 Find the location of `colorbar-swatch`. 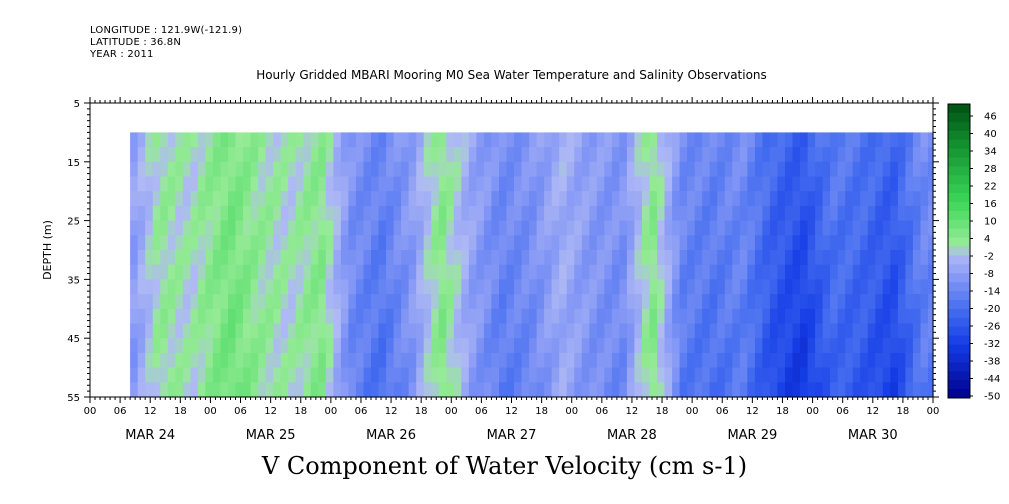

colorbar-swatch is located at coordinates (959, 126).